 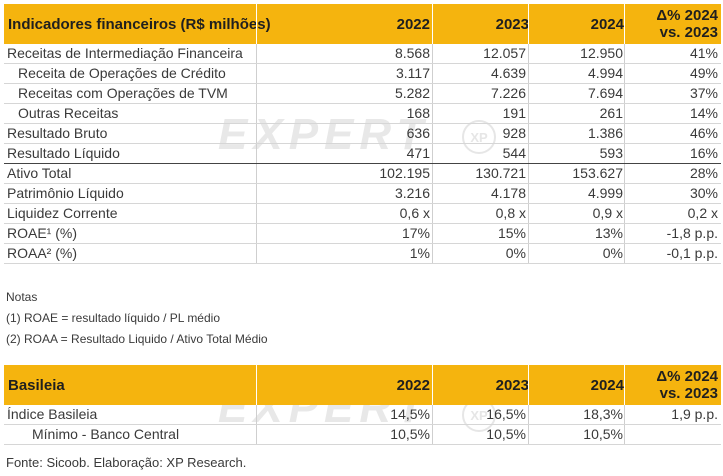 I want to click on value-2023: 16,5%, so click(x=506, y=414).